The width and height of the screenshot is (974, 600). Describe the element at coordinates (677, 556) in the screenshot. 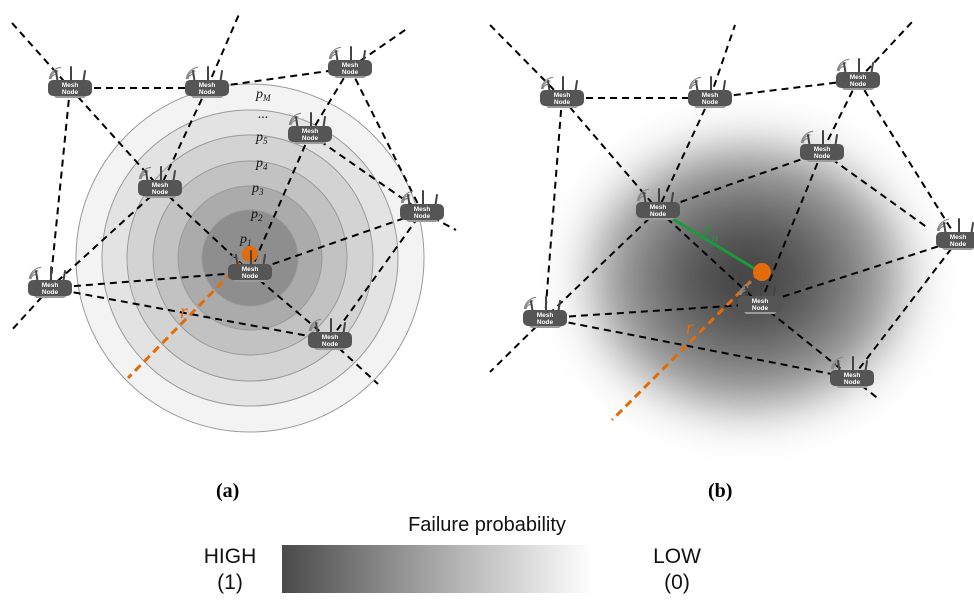

I see `legend-low-label: LOW` at that location.